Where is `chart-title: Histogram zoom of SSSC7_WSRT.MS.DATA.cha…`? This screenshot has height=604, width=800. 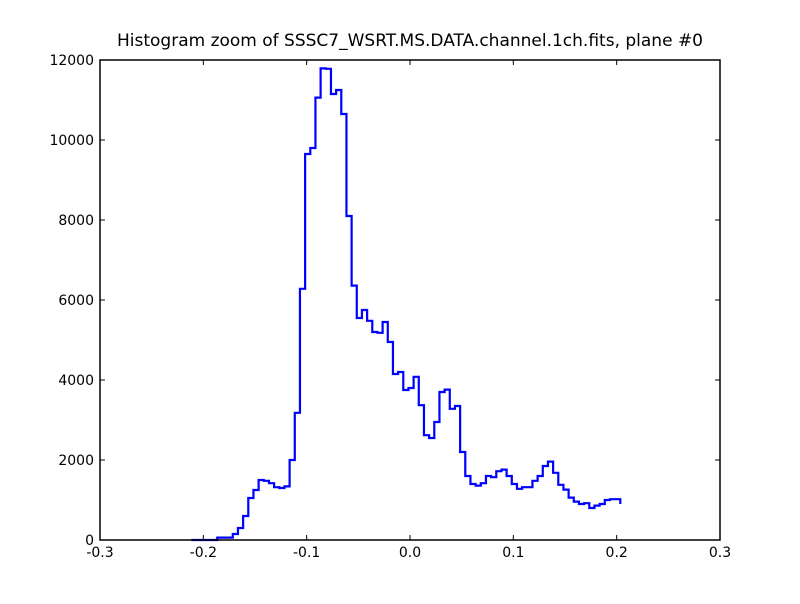
chart-title: Histogram zoom of SSSC7_WSRT.MS.DATA.cha… is located at coordinates (410, 41).